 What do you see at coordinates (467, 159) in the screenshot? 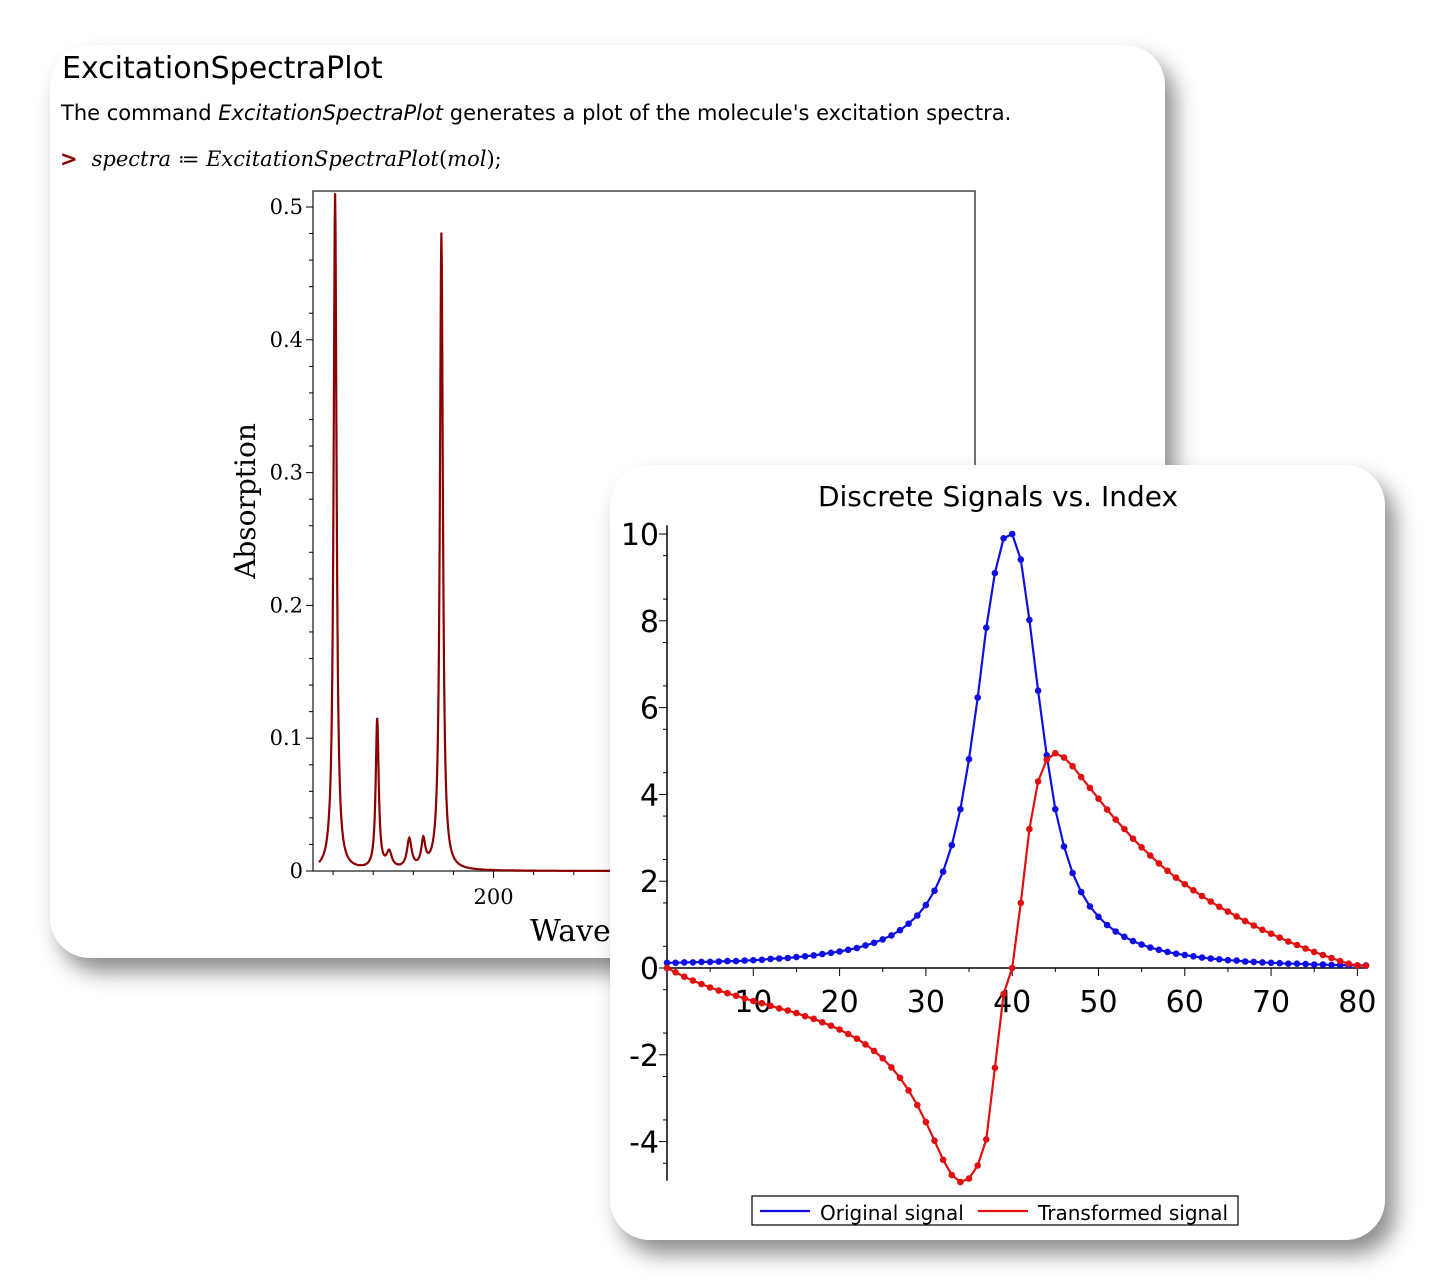
I see `command-argument: mol` at bounding box center [467, 159].